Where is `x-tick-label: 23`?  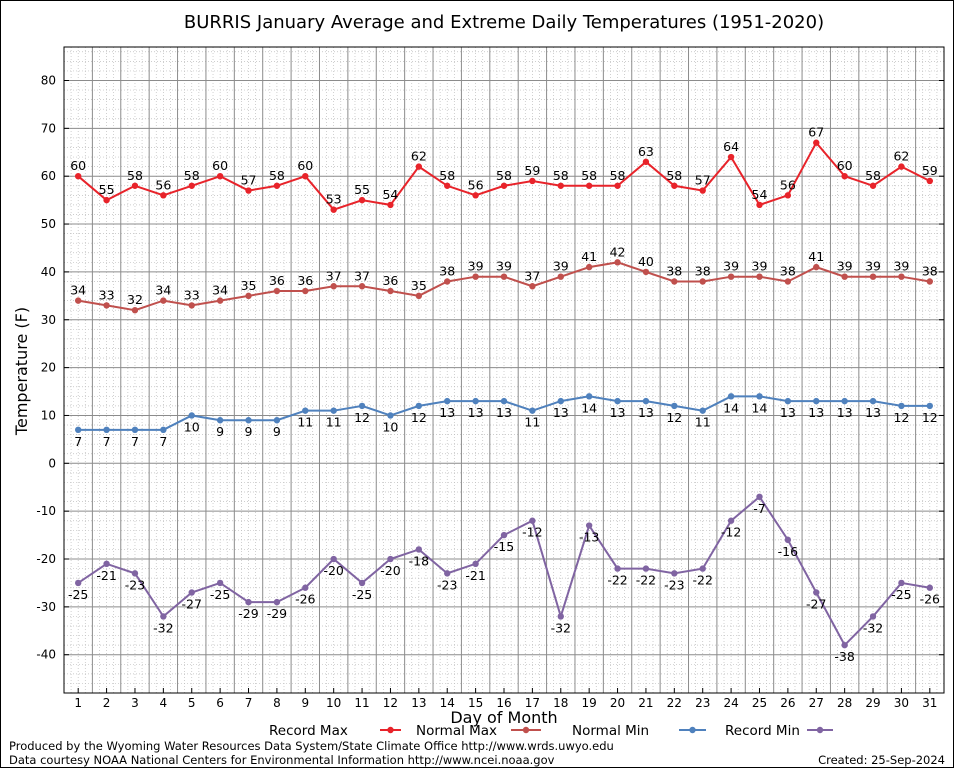
x-tick-label: 23 is located at coordinates (702, 703).